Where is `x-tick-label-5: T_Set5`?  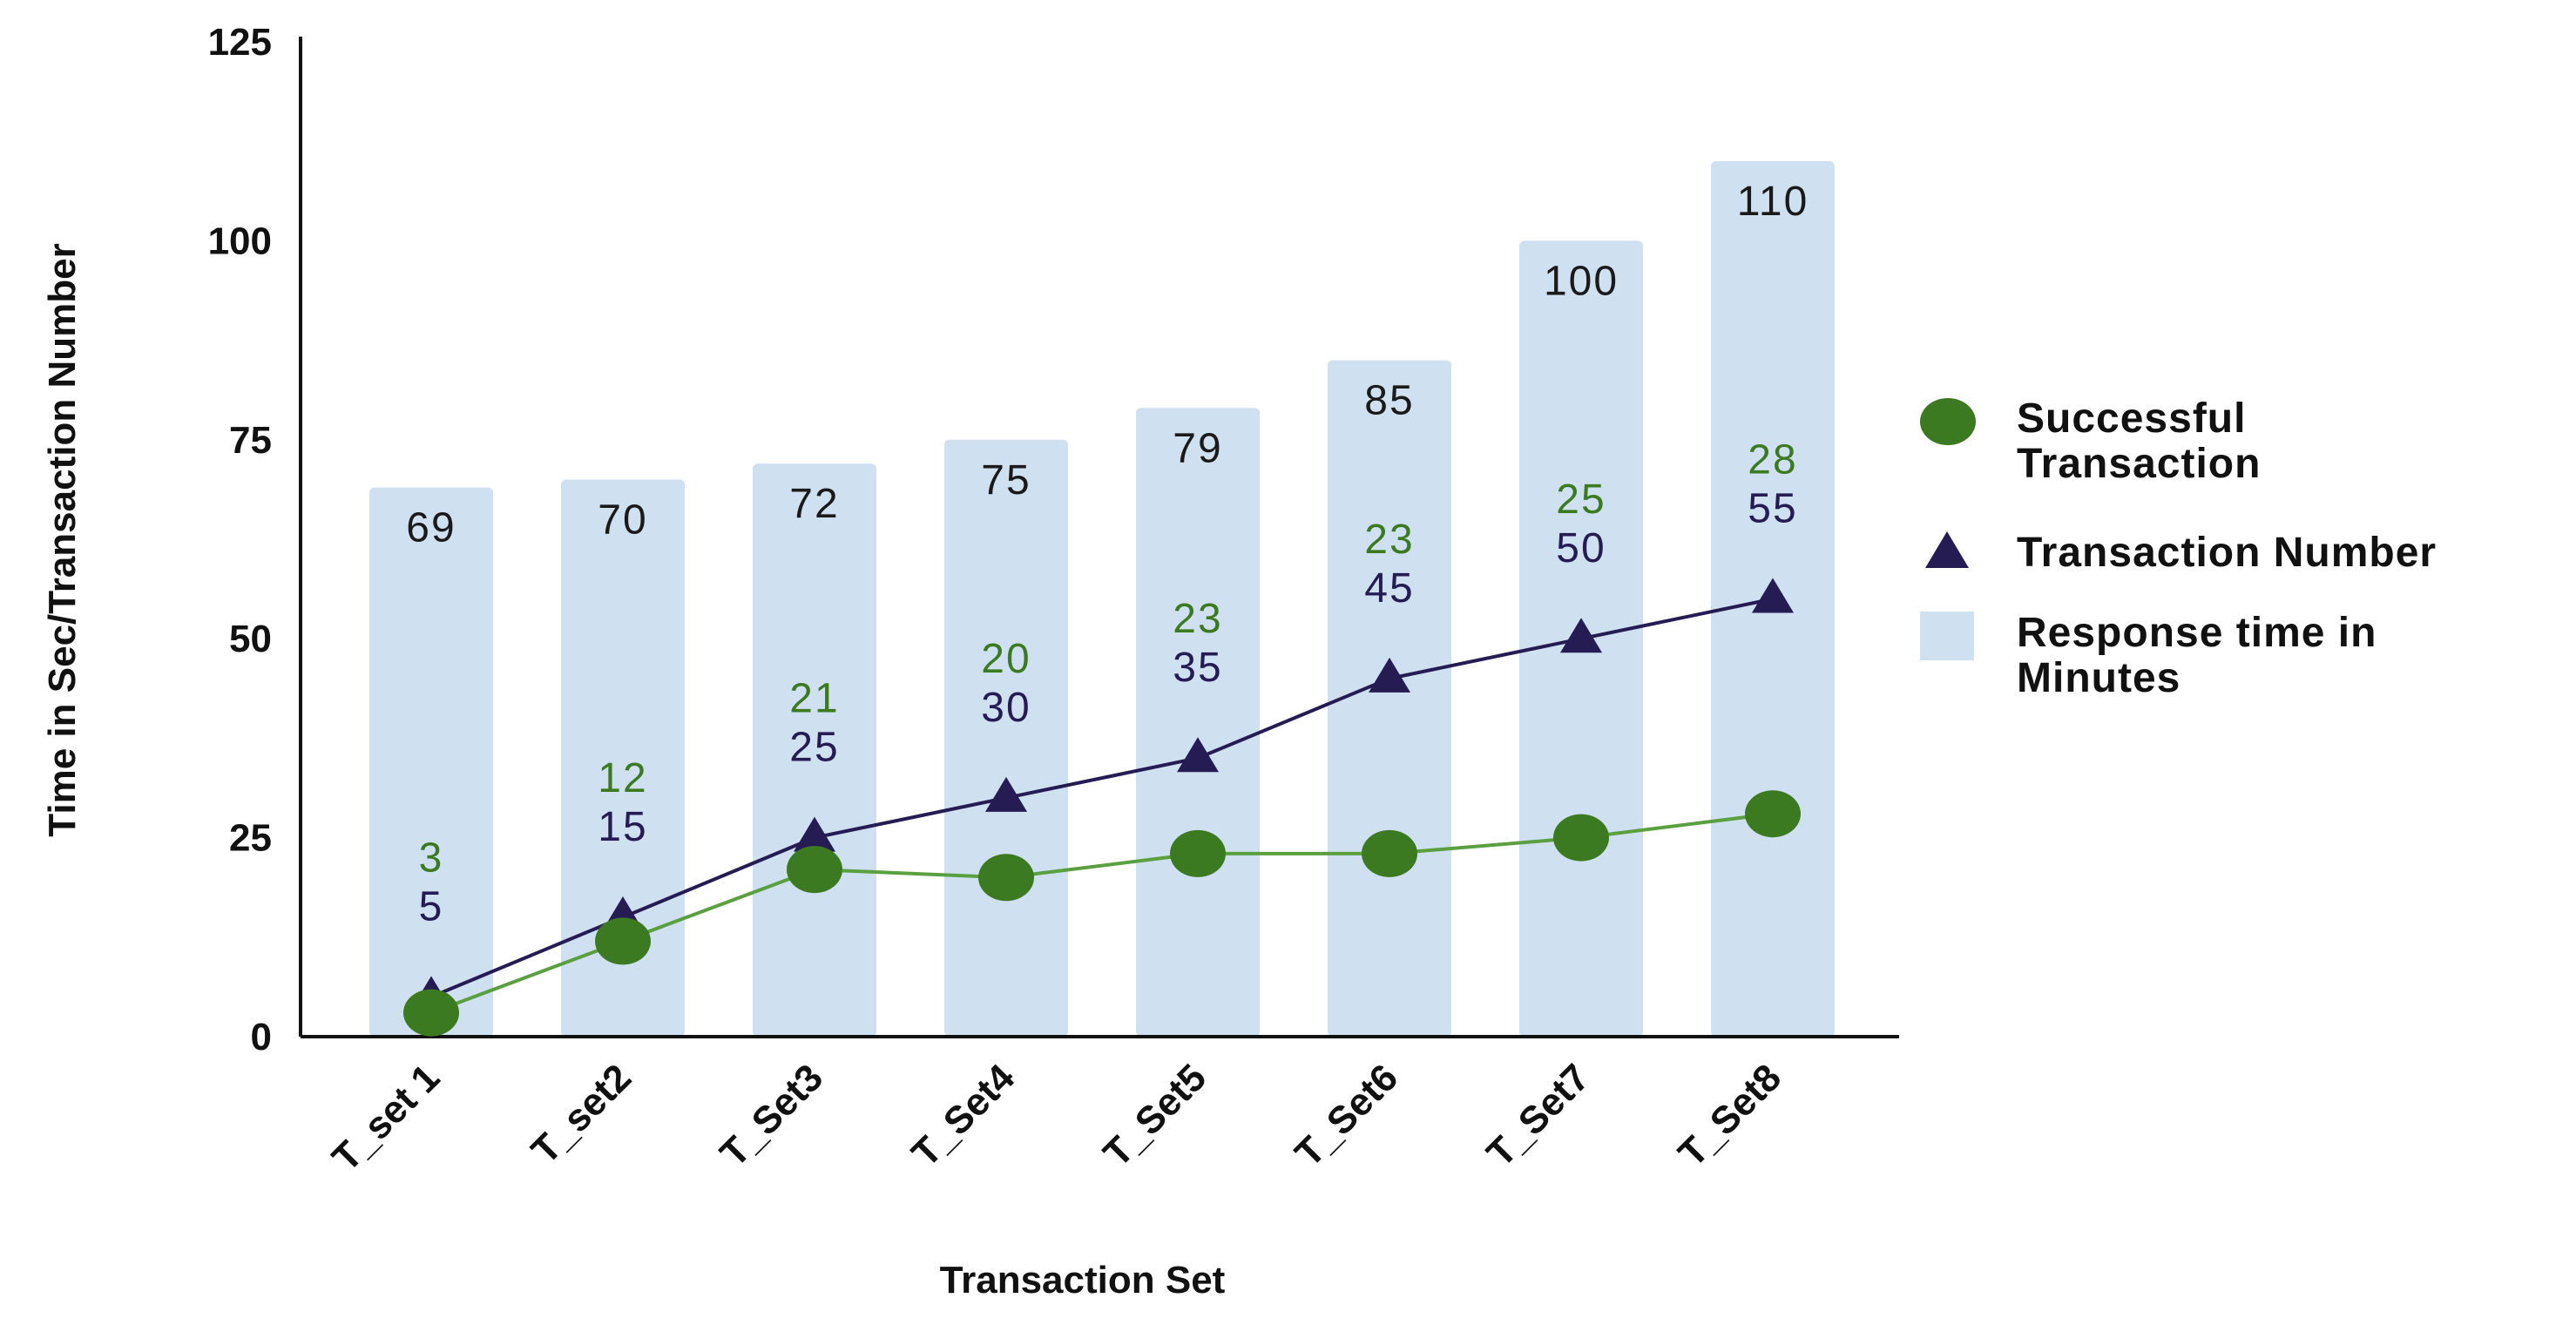
x-tick-label-5: T_Set5 is located at coordinates (1154, 1115).